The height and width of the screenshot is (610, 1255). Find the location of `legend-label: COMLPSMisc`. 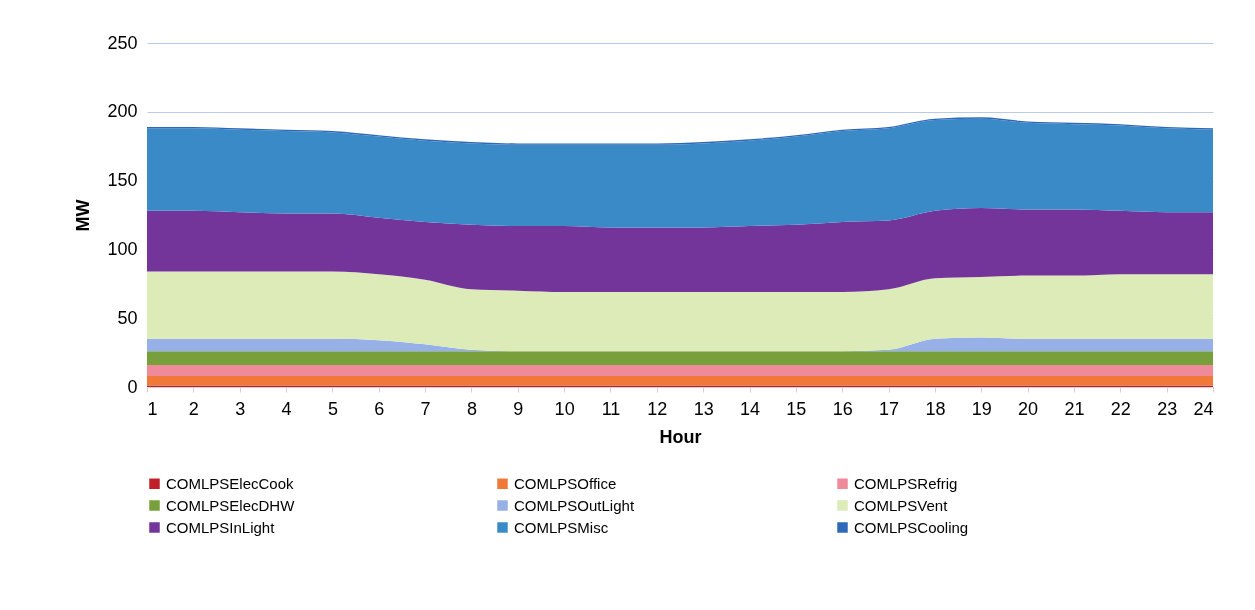

legend-label: COMLPSMisc is located at coordinates (561, 527).